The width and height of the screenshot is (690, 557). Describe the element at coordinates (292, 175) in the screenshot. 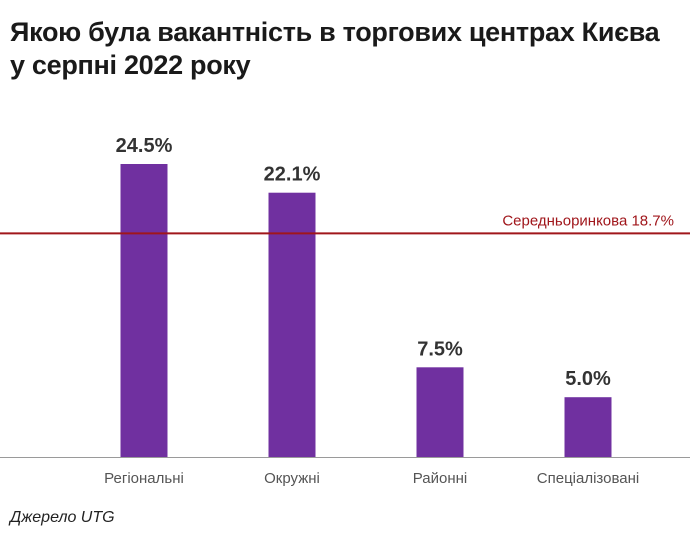

I see `bar-value-label-2: 22.1%` at that location.